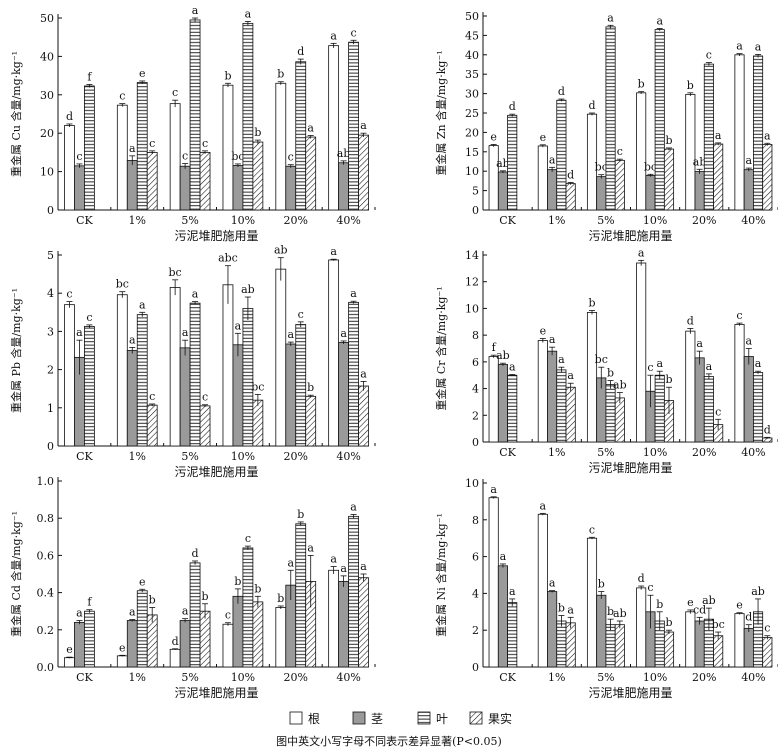  What do you see at coordinates (472, 152) in the screenshot?
I see `y-tick-label: 15` at bounding box center [472, 152].